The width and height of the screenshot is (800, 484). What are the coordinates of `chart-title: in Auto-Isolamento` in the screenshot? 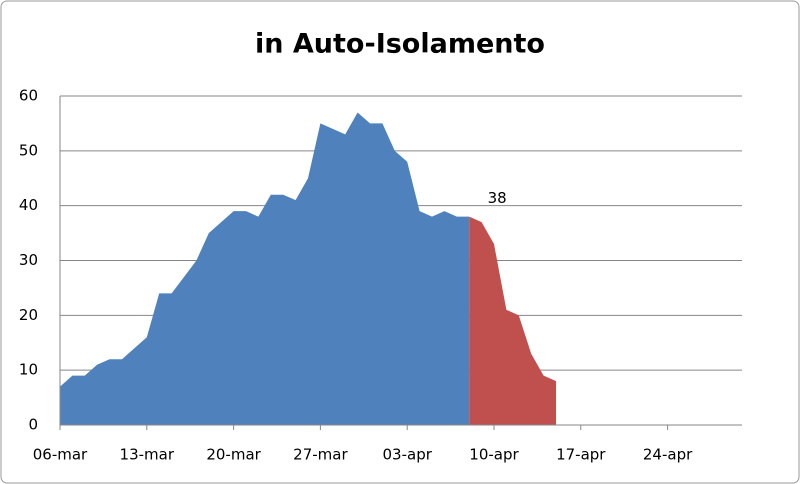 It's located at (400, 44).